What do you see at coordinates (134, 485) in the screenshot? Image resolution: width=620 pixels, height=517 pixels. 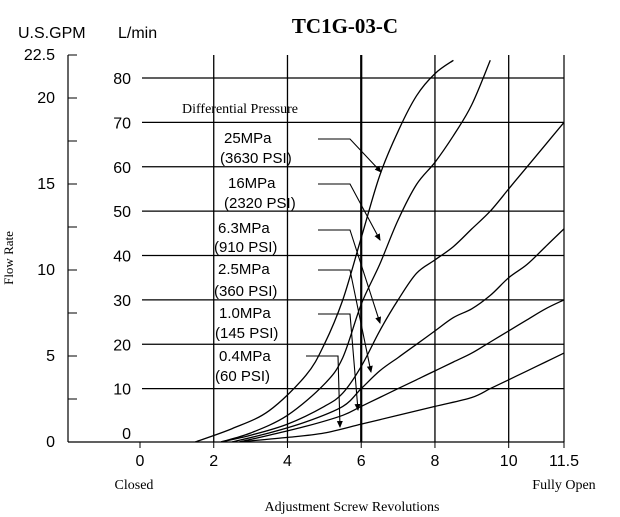 I see `x-label-closed: Closed` at bounding box center [134, 485].